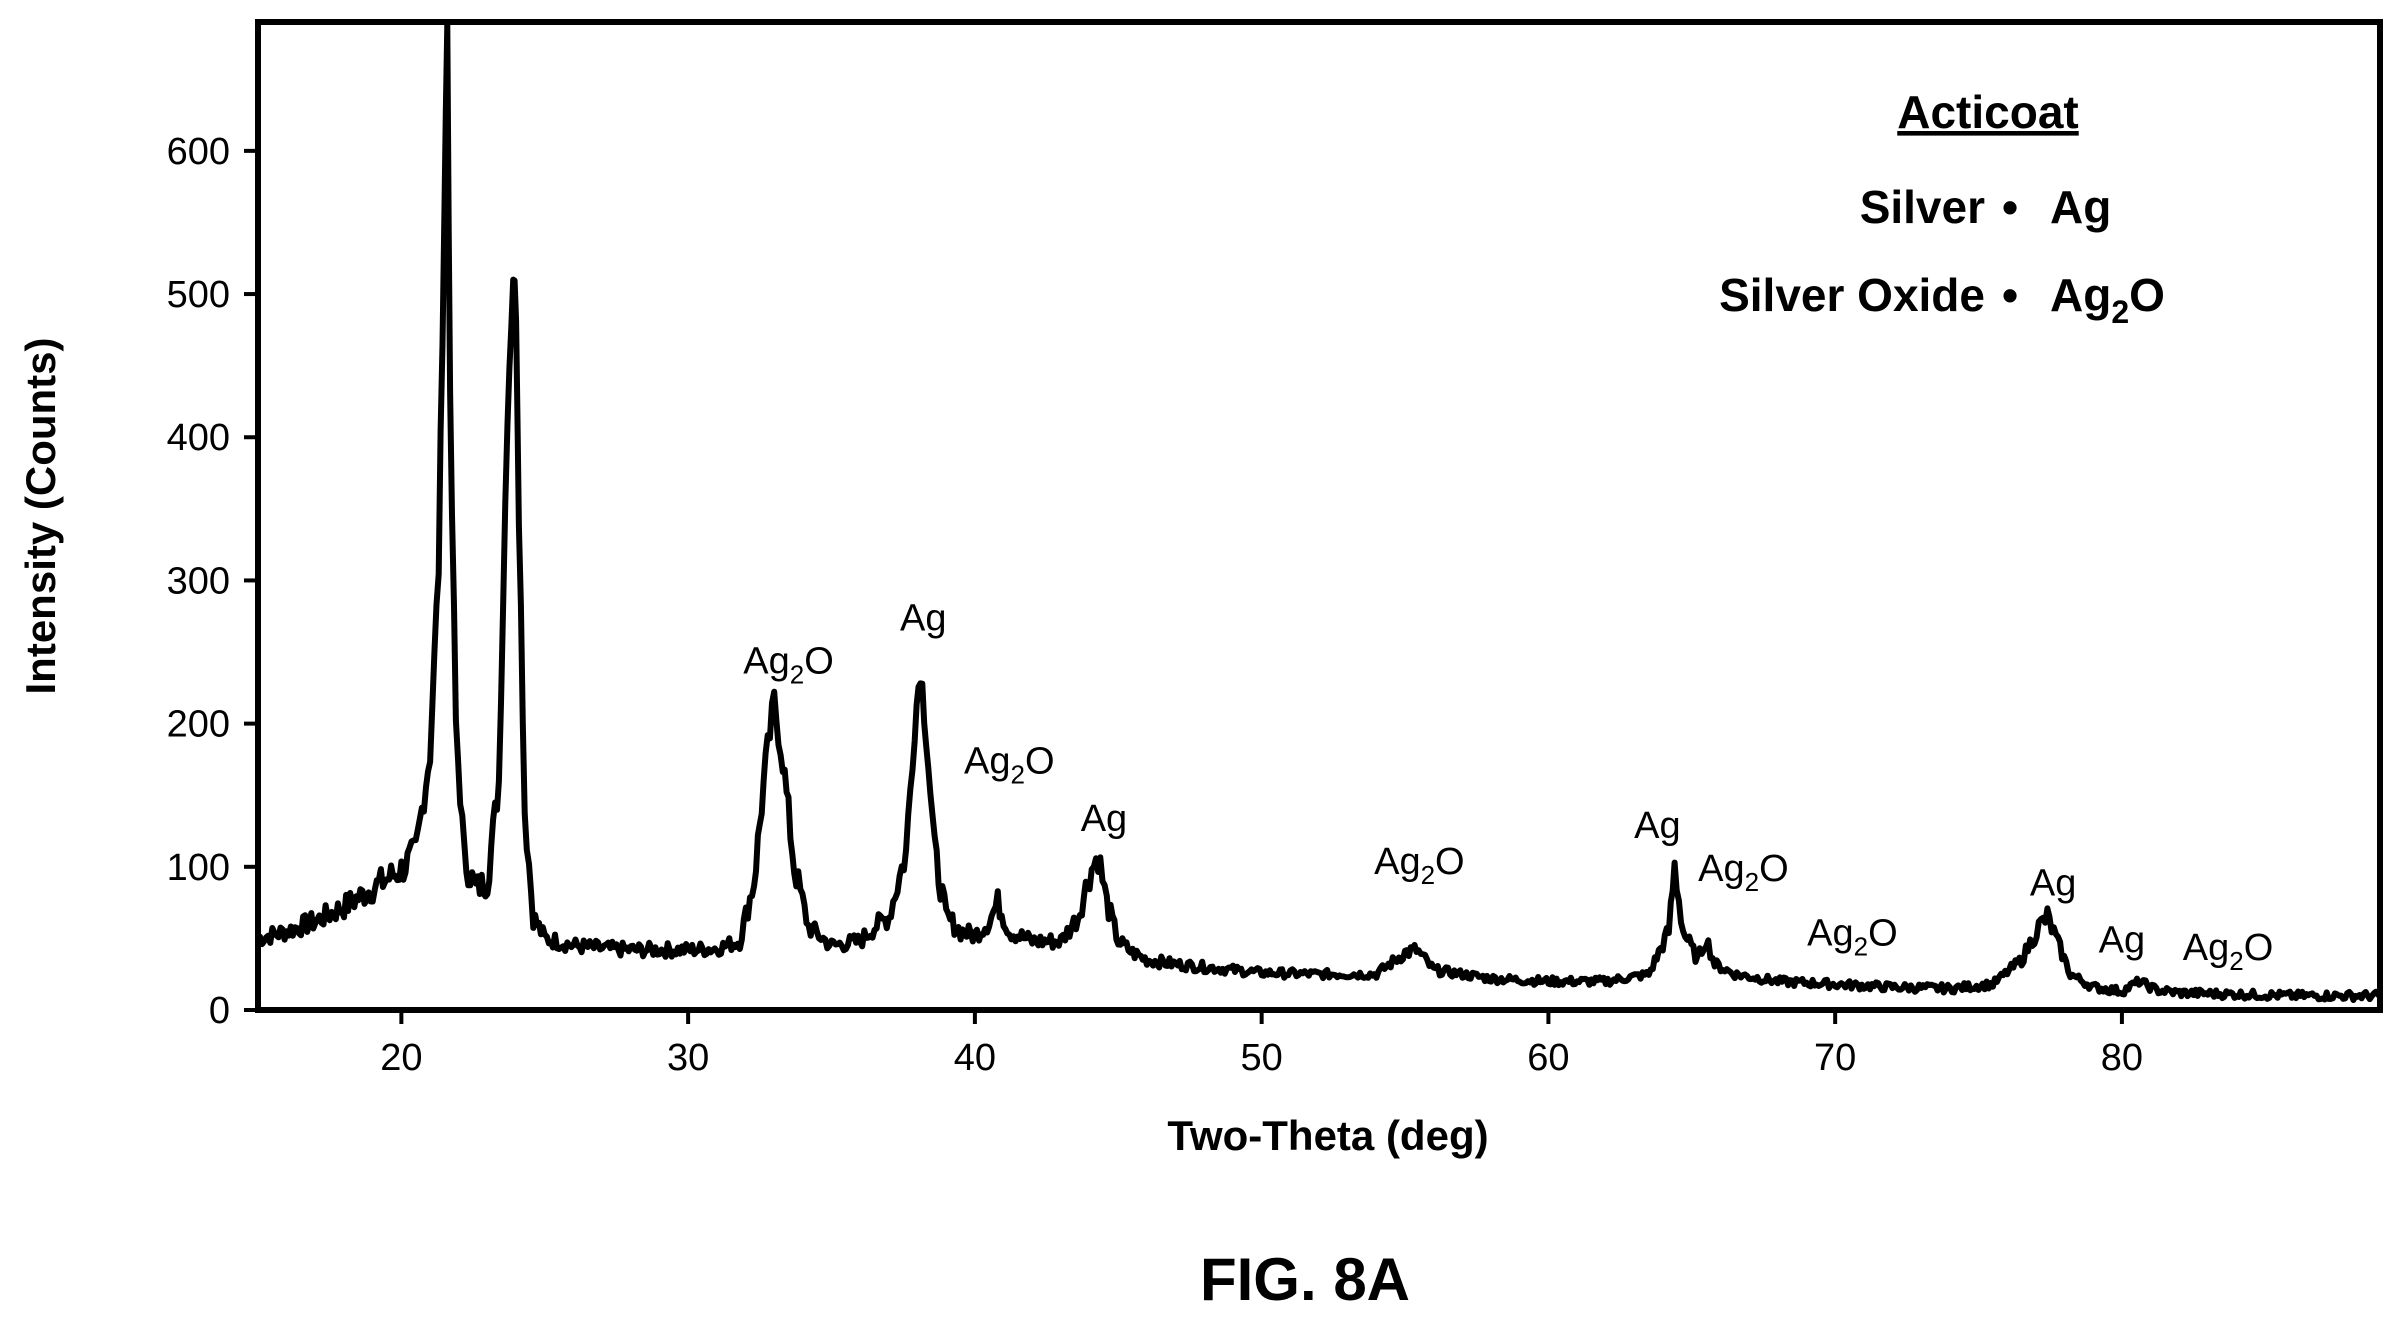 This screenshot has width=2399, height=1317. I want to click on y-tick-label: 100, so click(198, 868).